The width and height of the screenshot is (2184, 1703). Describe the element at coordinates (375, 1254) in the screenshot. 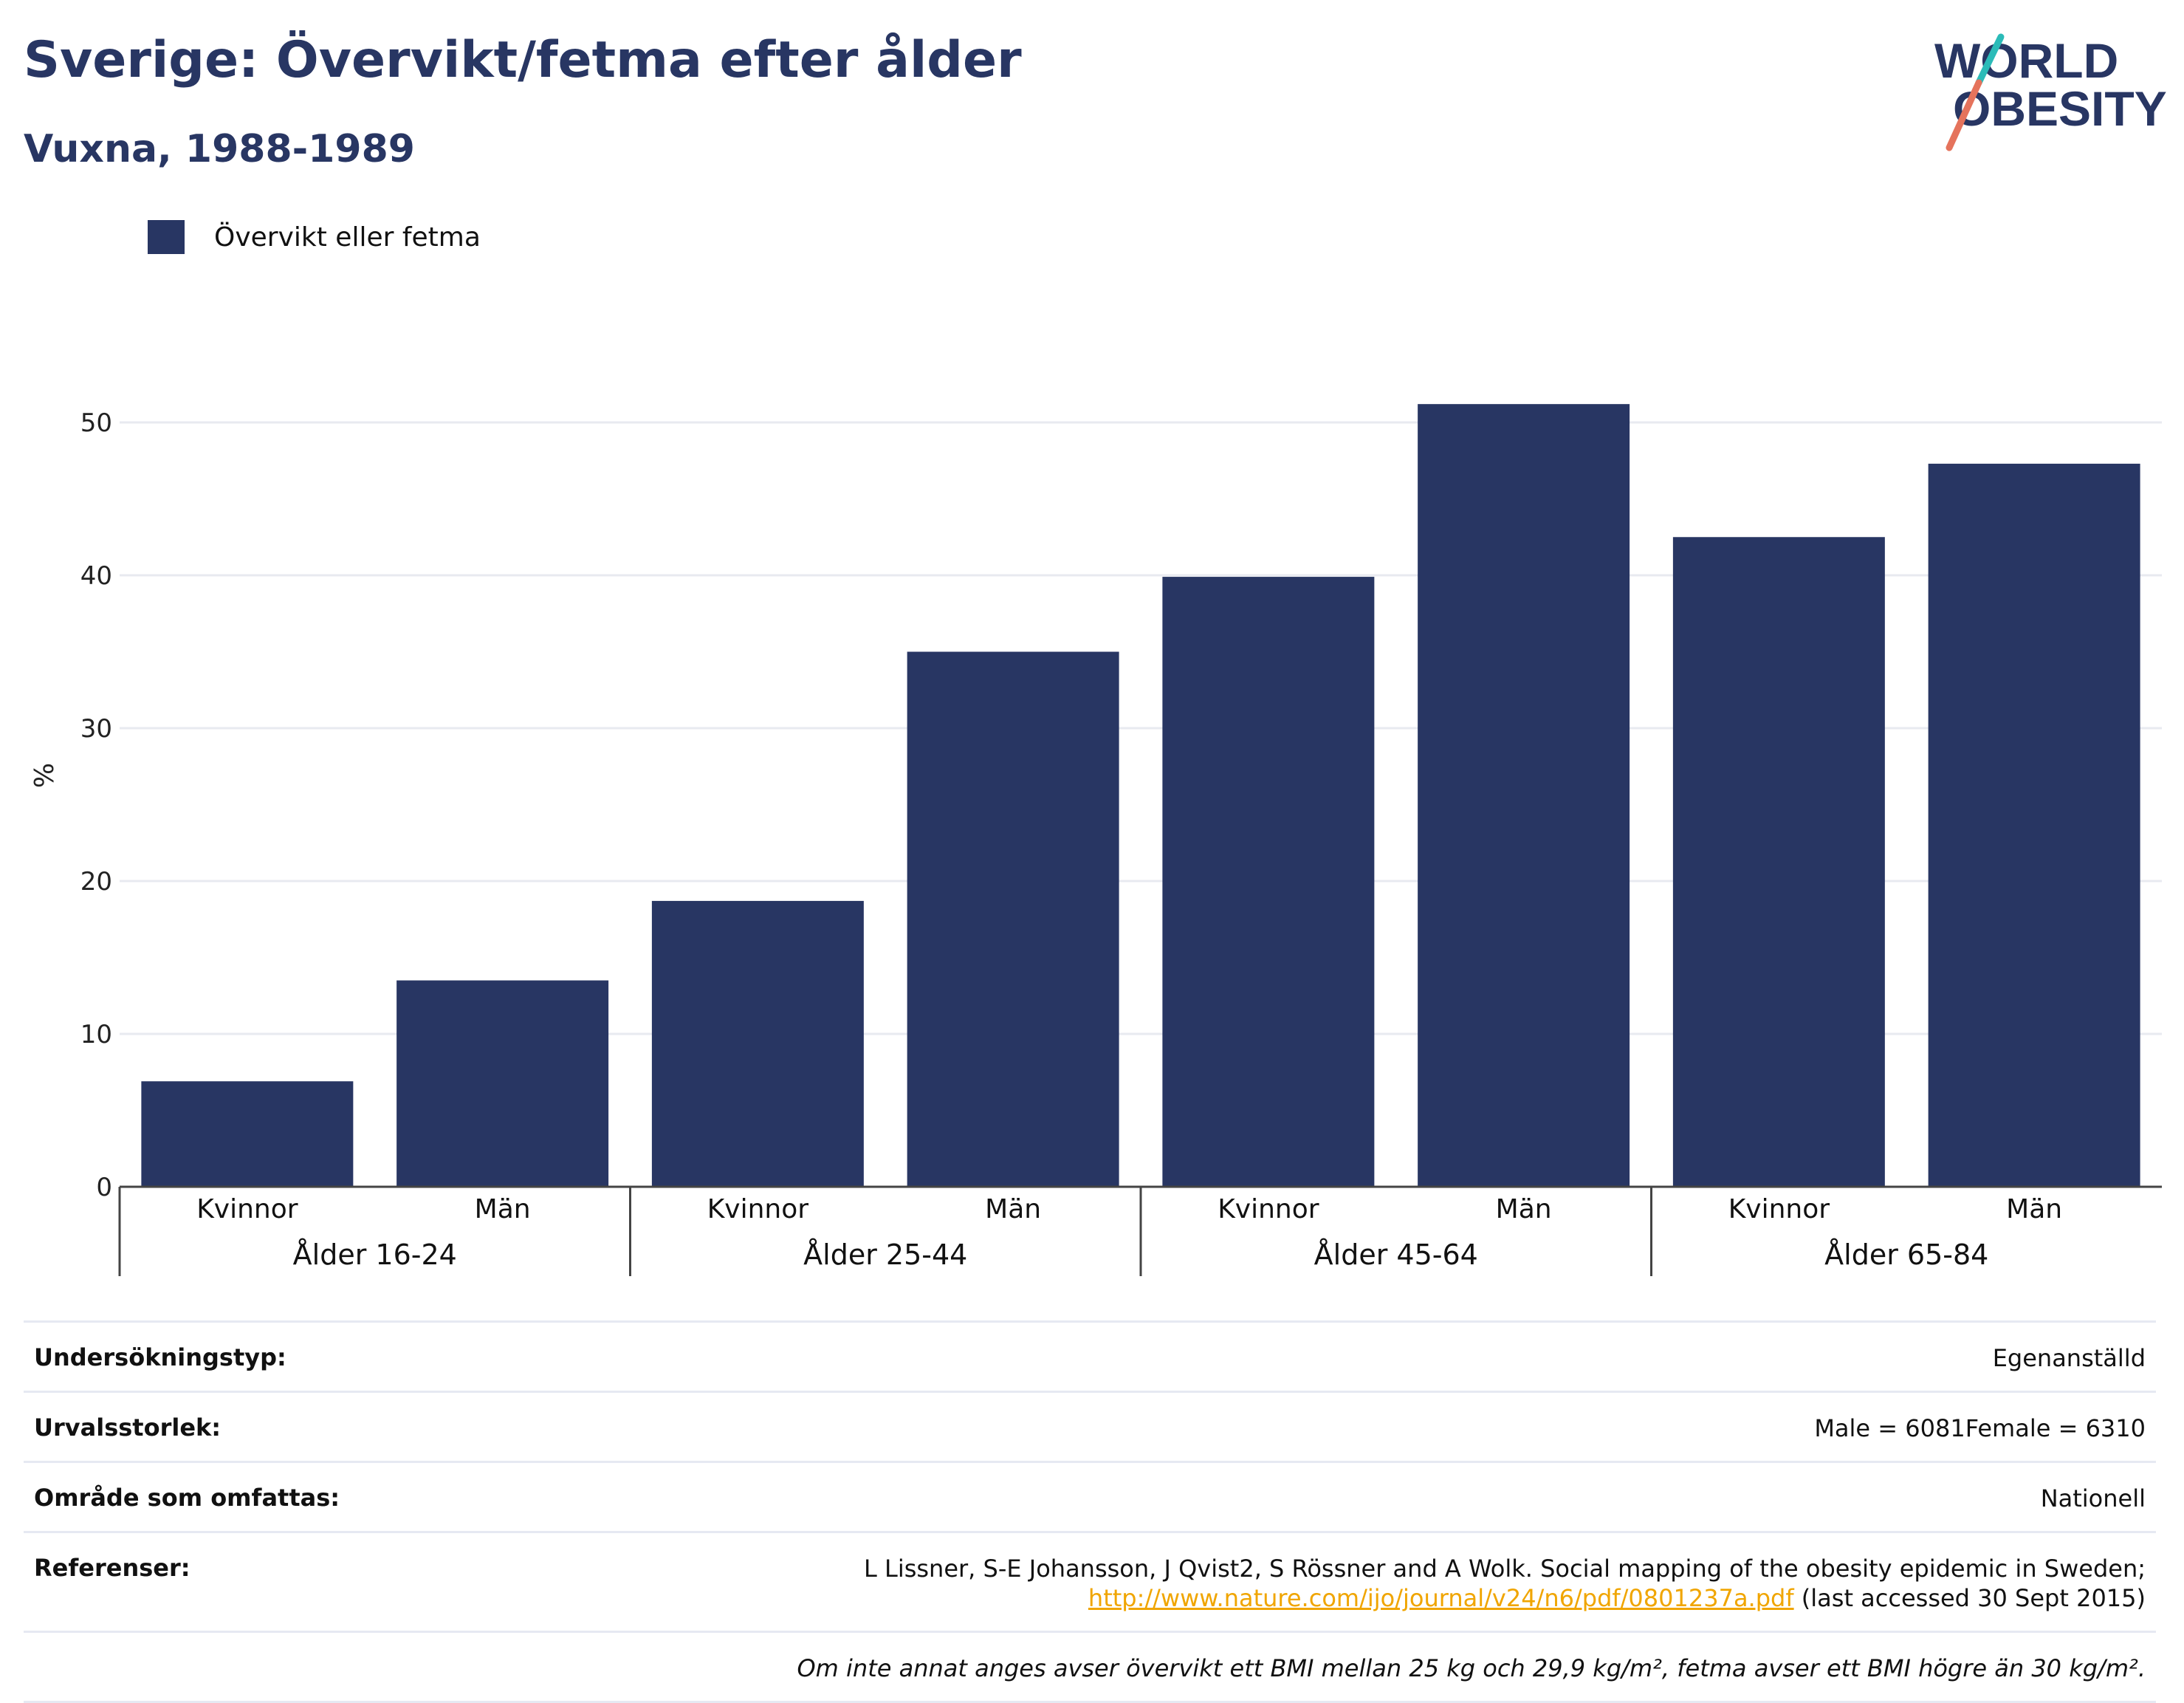

I see `group-label: Ålder 16-24` at that location.